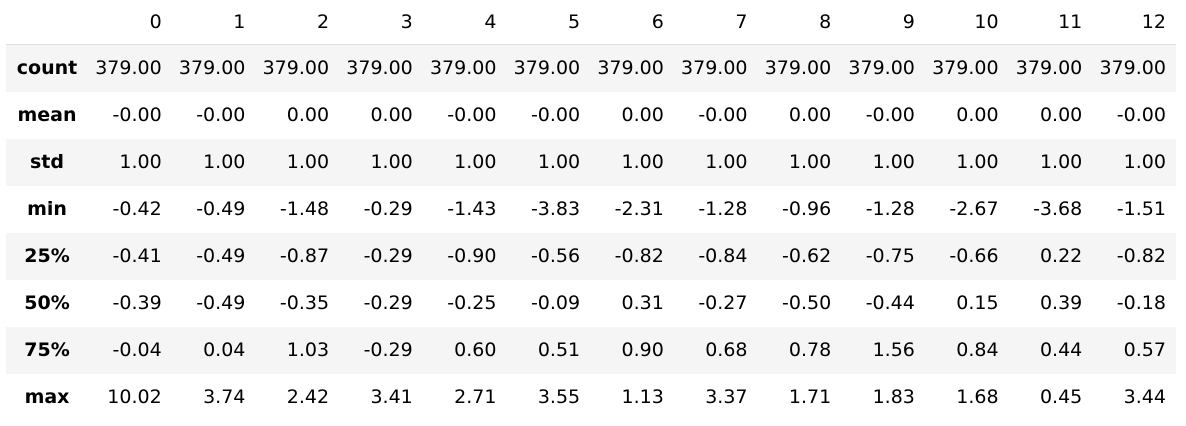 The height and width of the screenshot is (426, 1186). Describe the element at coordinates (1061, 303) in the screenshot. I see `table-cell: 0.39` at that location.